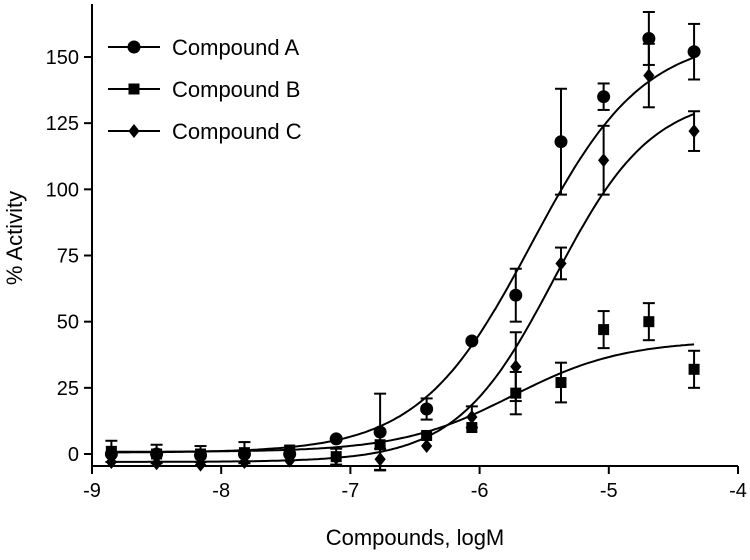  I want to click on y-tick-label: 25, so click(68, 389).